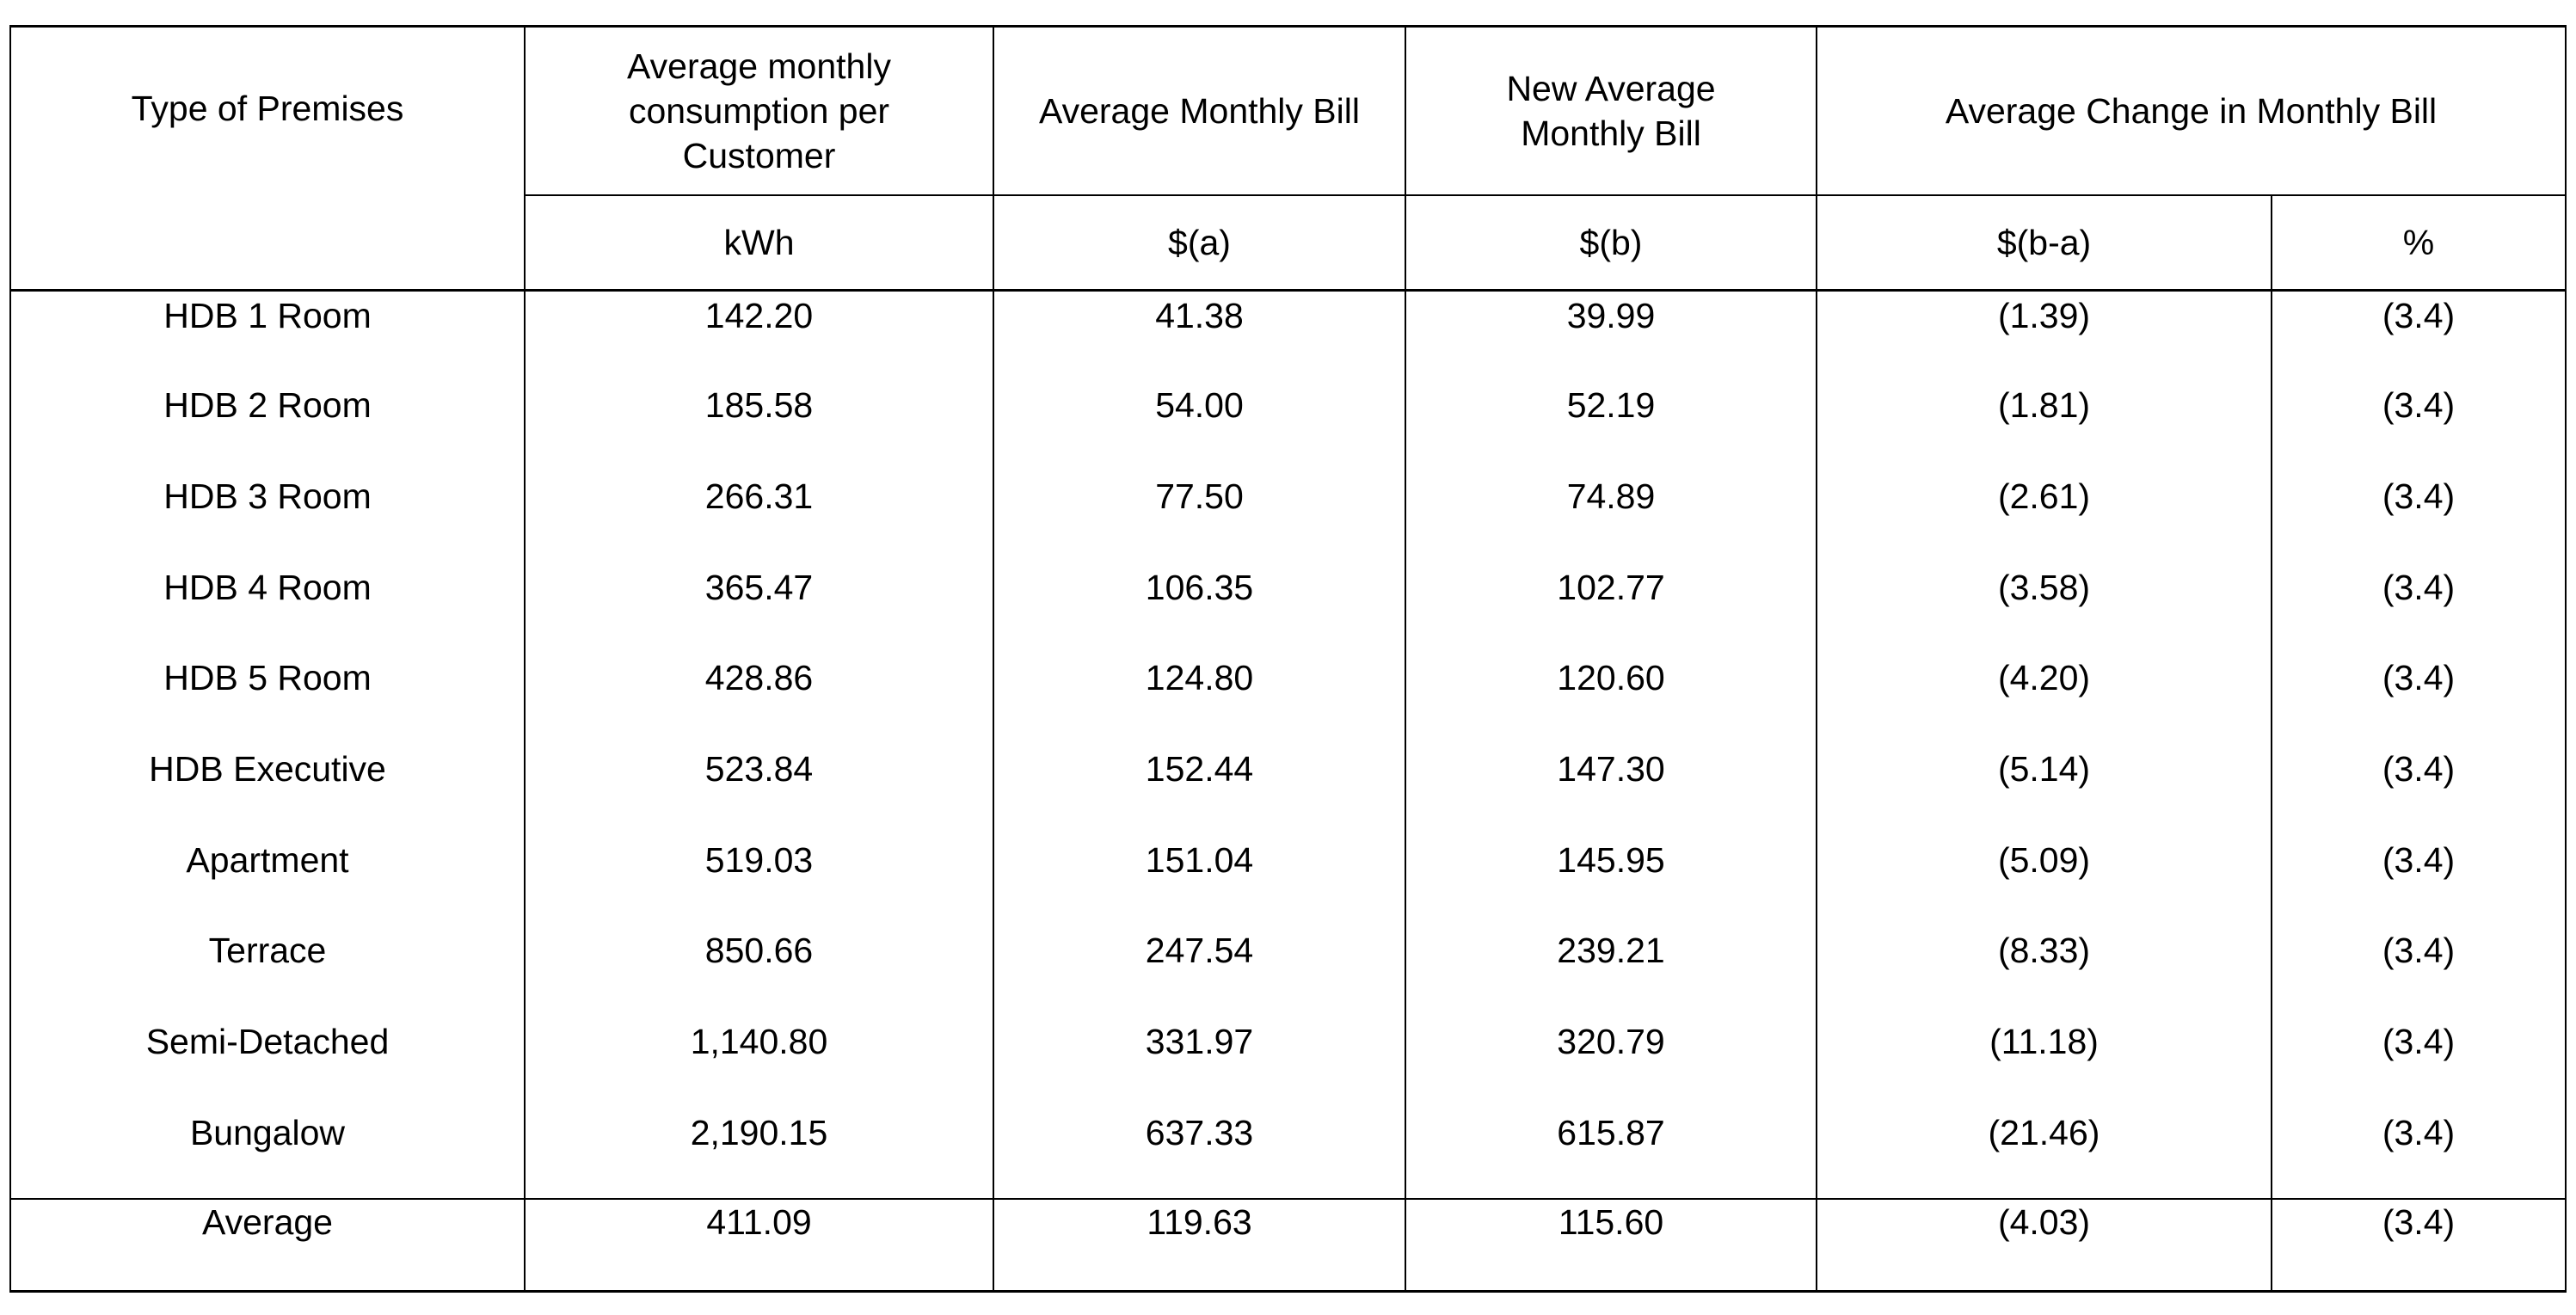 The height and width of the screenshot is (1315, 2576). I want to click on cell-kwh: 365.47, so click(759, 608).